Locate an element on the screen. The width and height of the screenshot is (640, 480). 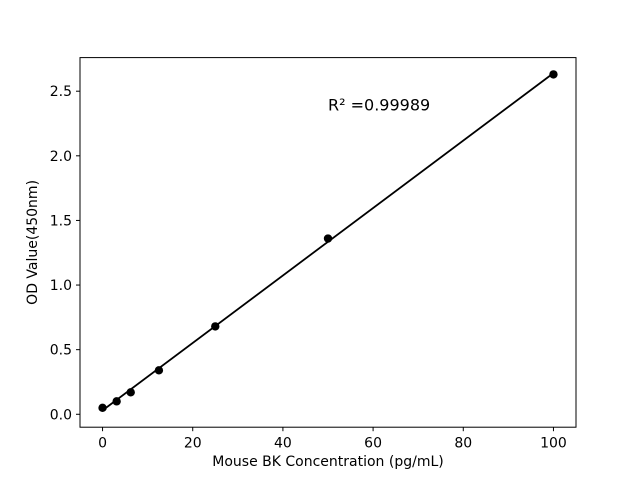
x-tick-label: 20 is located at coordinates (193, 444).